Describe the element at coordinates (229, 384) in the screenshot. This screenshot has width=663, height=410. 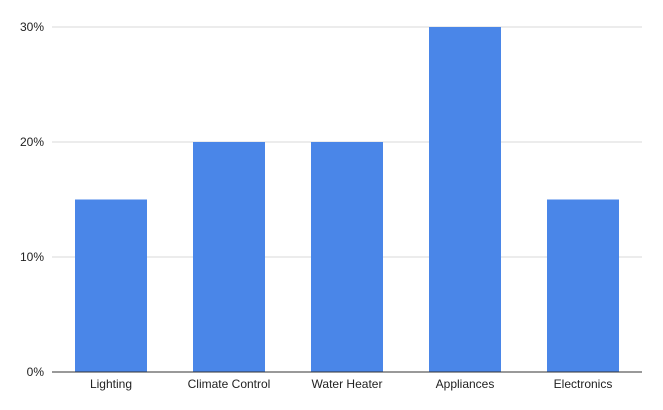
I see `x-category-label: Climate Control` at that location.